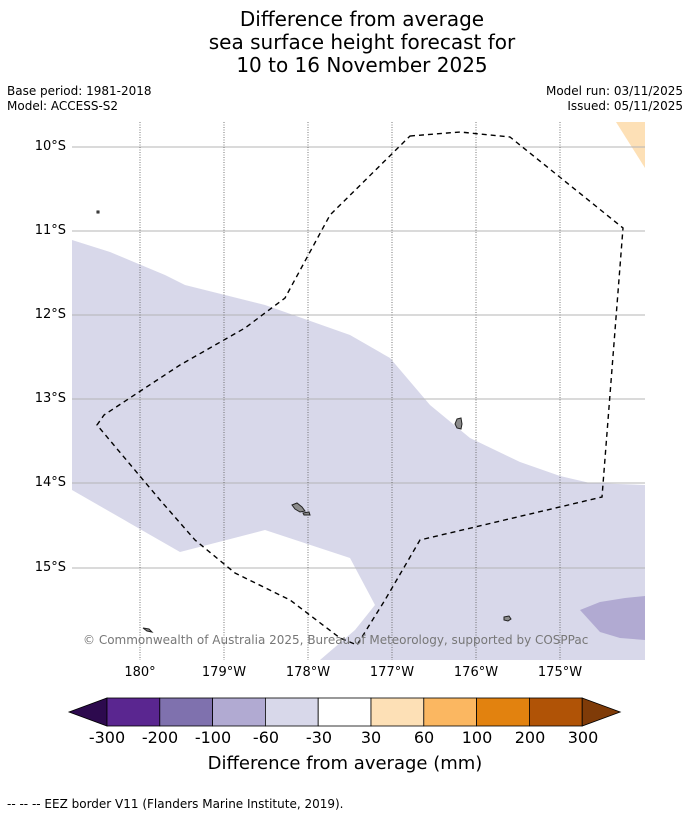 The image size is (690, 816). I want to click on cbar-label-30: 30, so click(371, 737).